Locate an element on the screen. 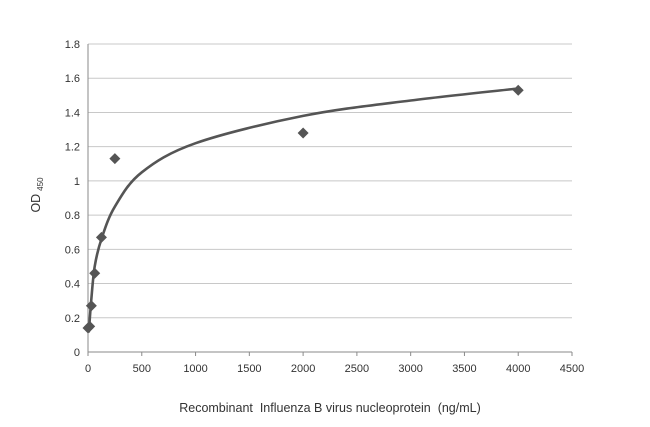 This screenshot has width=650, height=427. y-tick-label: 0.4 is located at coordinates (72, 285).